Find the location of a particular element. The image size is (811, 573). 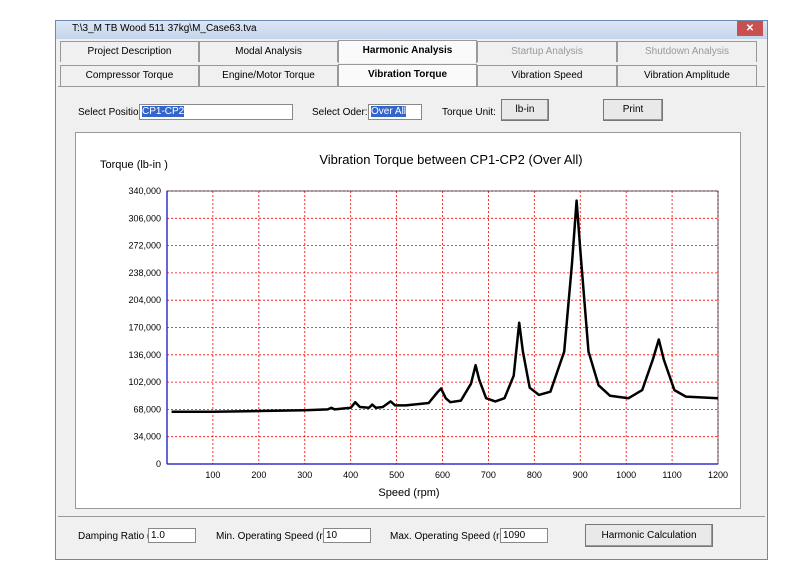

y-tick-label: 272,000 is located at coordinates (144, 246).